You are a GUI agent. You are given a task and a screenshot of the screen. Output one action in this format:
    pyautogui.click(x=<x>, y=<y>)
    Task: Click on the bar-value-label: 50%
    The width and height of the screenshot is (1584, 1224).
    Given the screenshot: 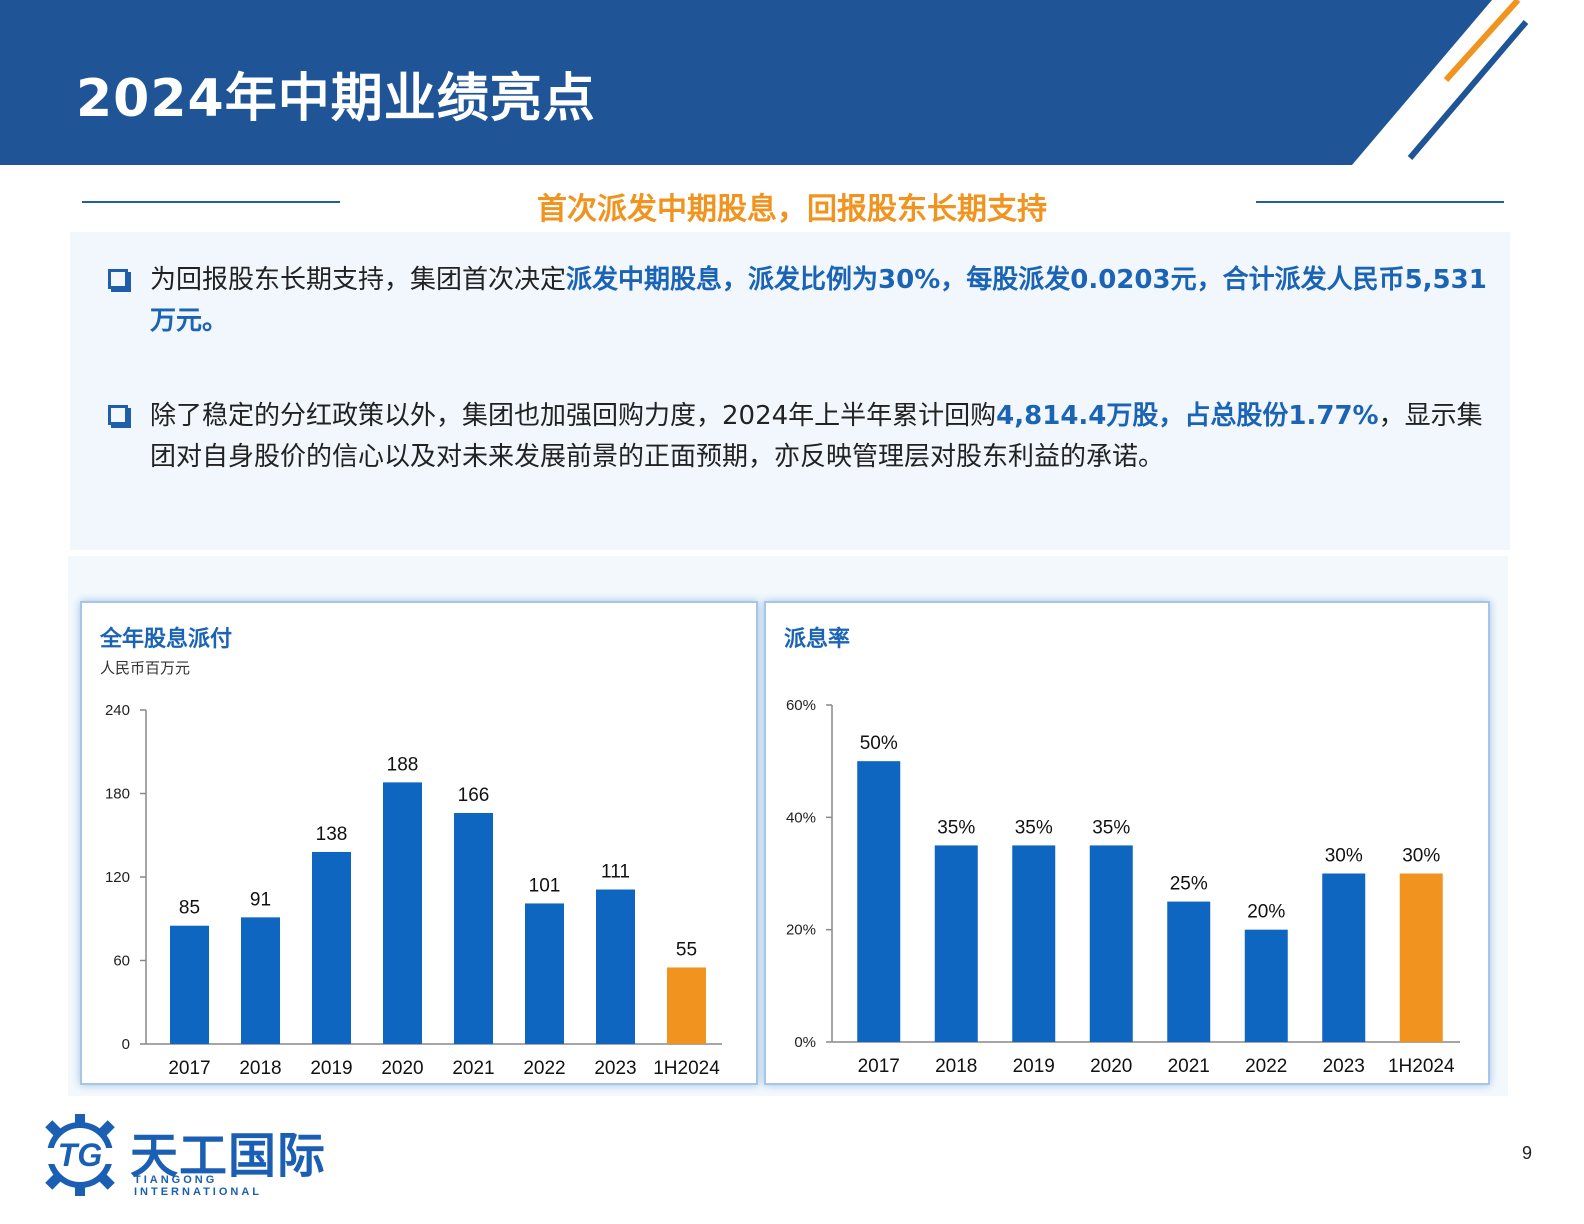 What is the action you would take?
    pyautogui.click(x=879, y=743)
    